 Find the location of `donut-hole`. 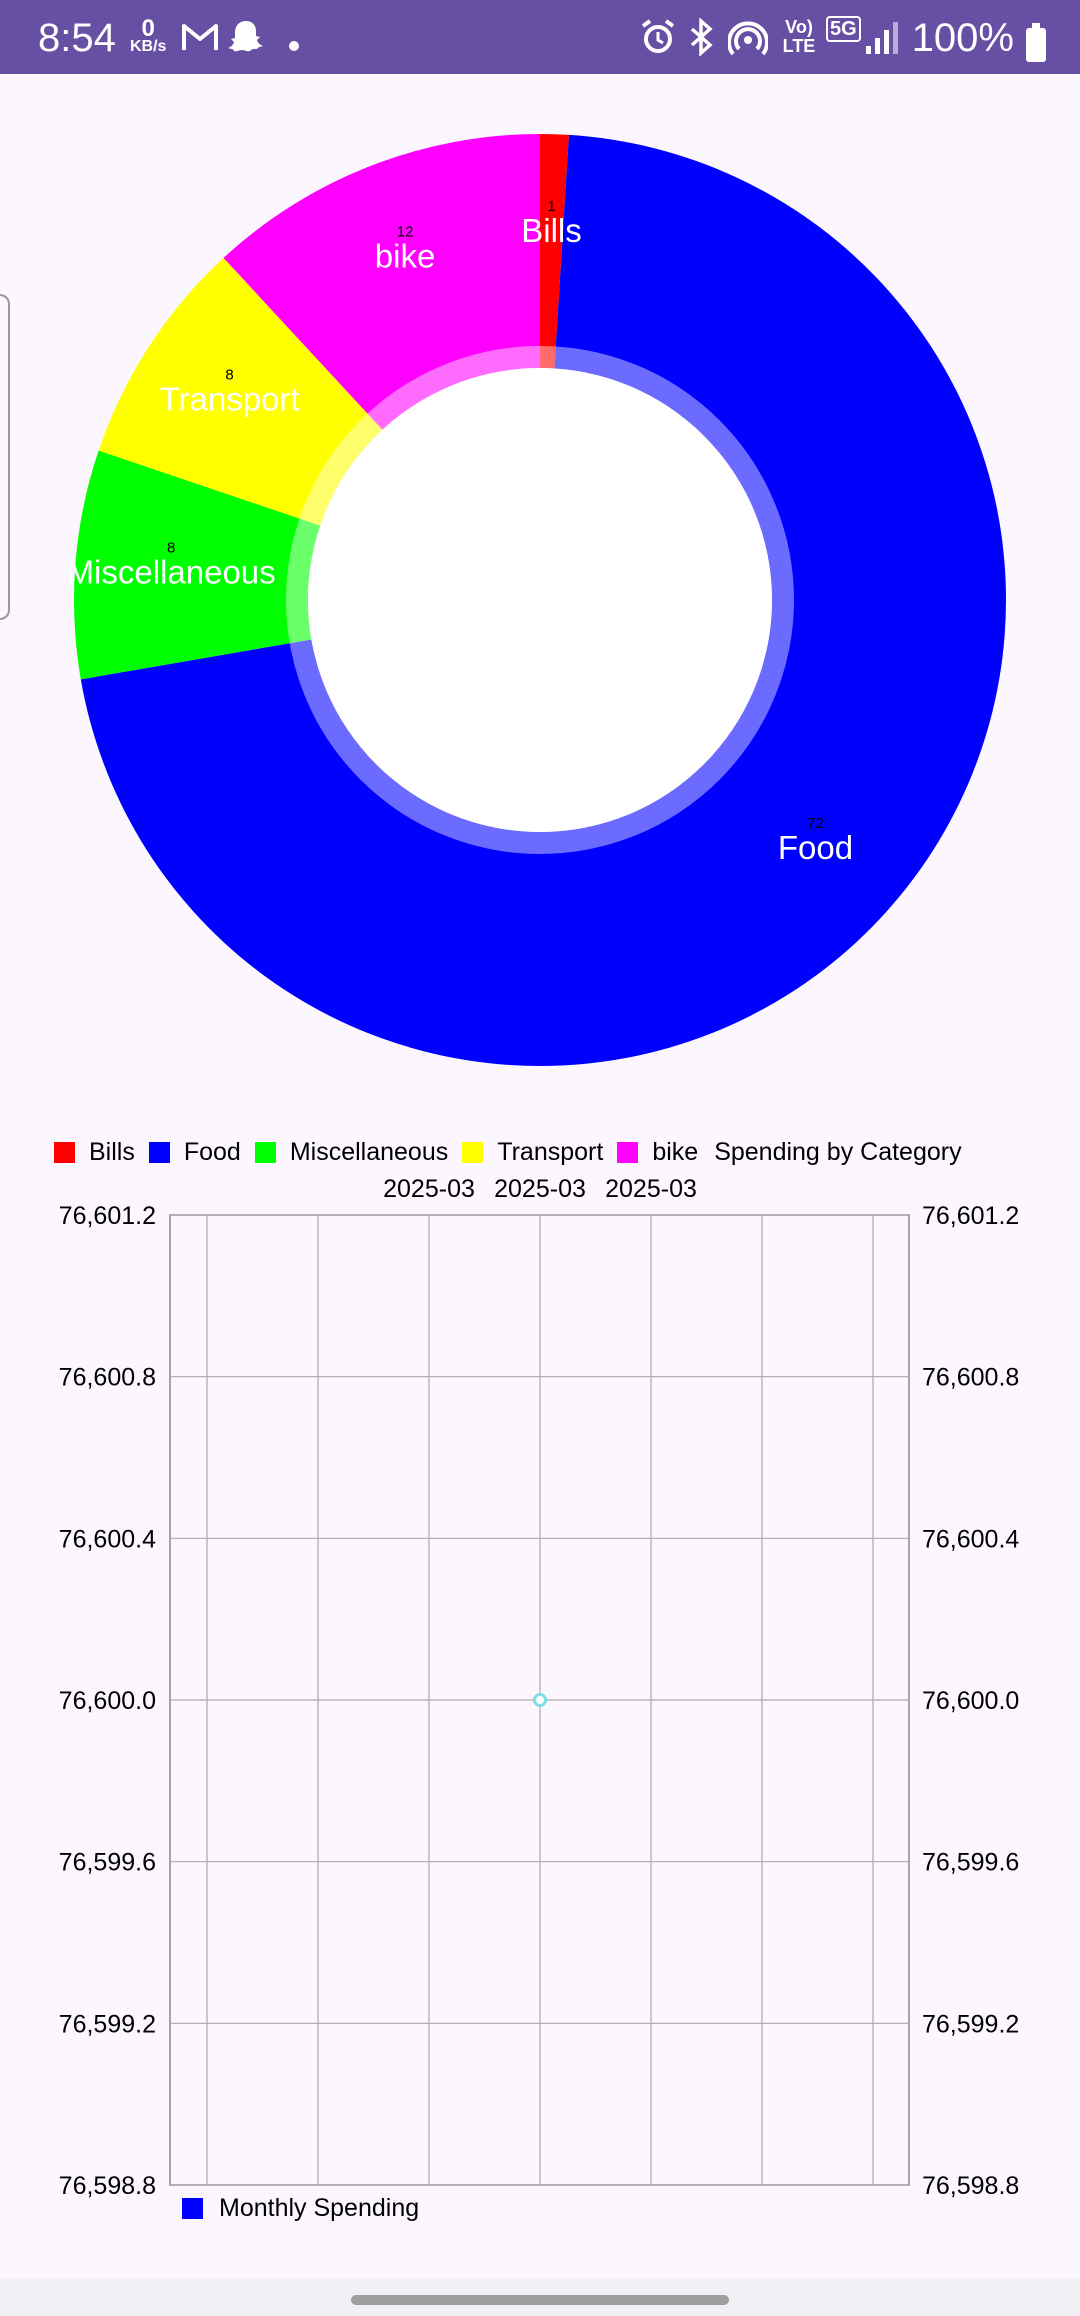

donut-hole is located at coordinates (540, 600).